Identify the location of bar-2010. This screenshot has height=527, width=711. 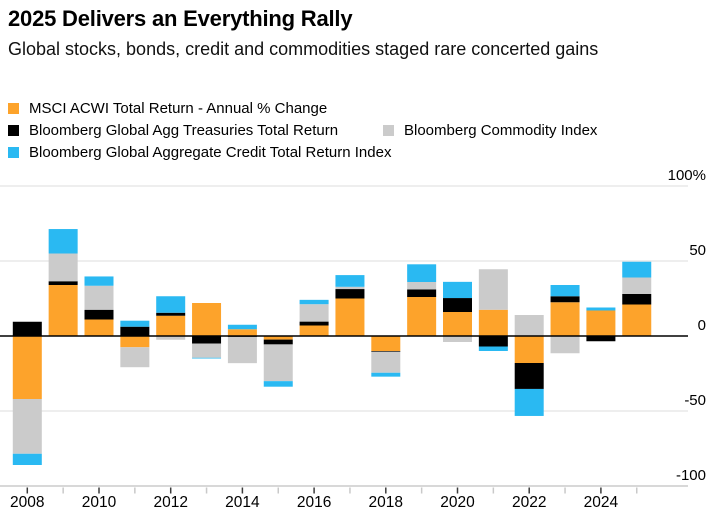
(99, 306).